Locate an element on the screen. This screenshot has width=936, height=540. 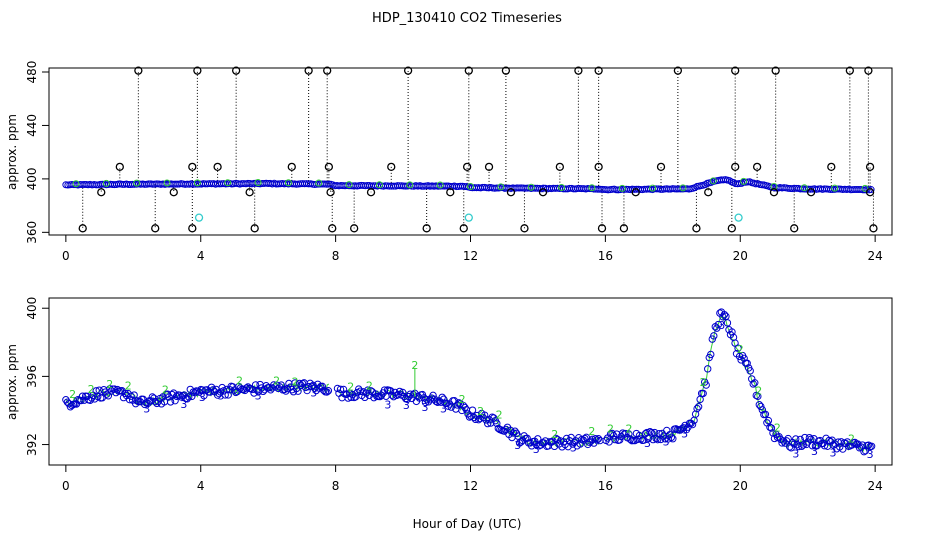
x-tick-label: 0 is located at coordinates (66, 256).